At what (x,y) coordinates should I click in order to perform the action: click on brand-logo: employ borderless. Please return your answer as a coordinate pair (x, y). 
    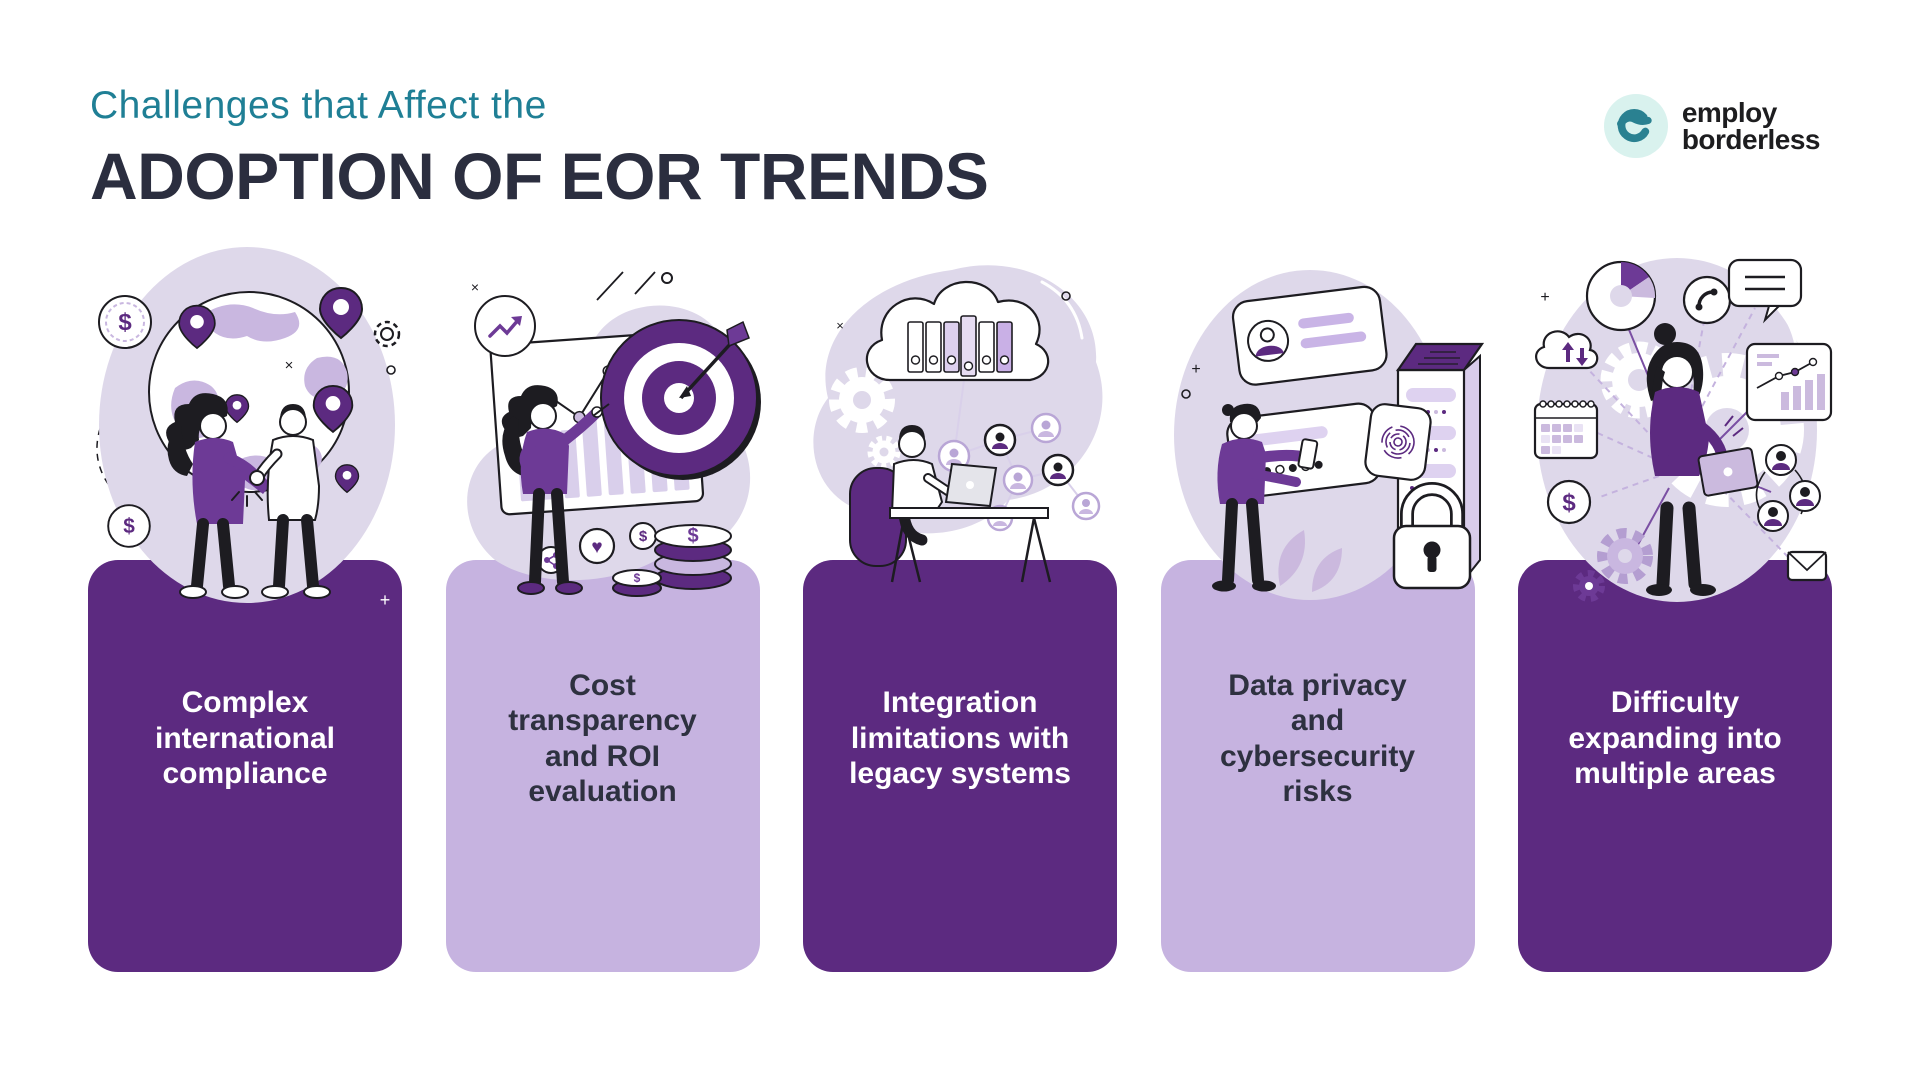
    Looking at the image, I should click on (1712, 126).